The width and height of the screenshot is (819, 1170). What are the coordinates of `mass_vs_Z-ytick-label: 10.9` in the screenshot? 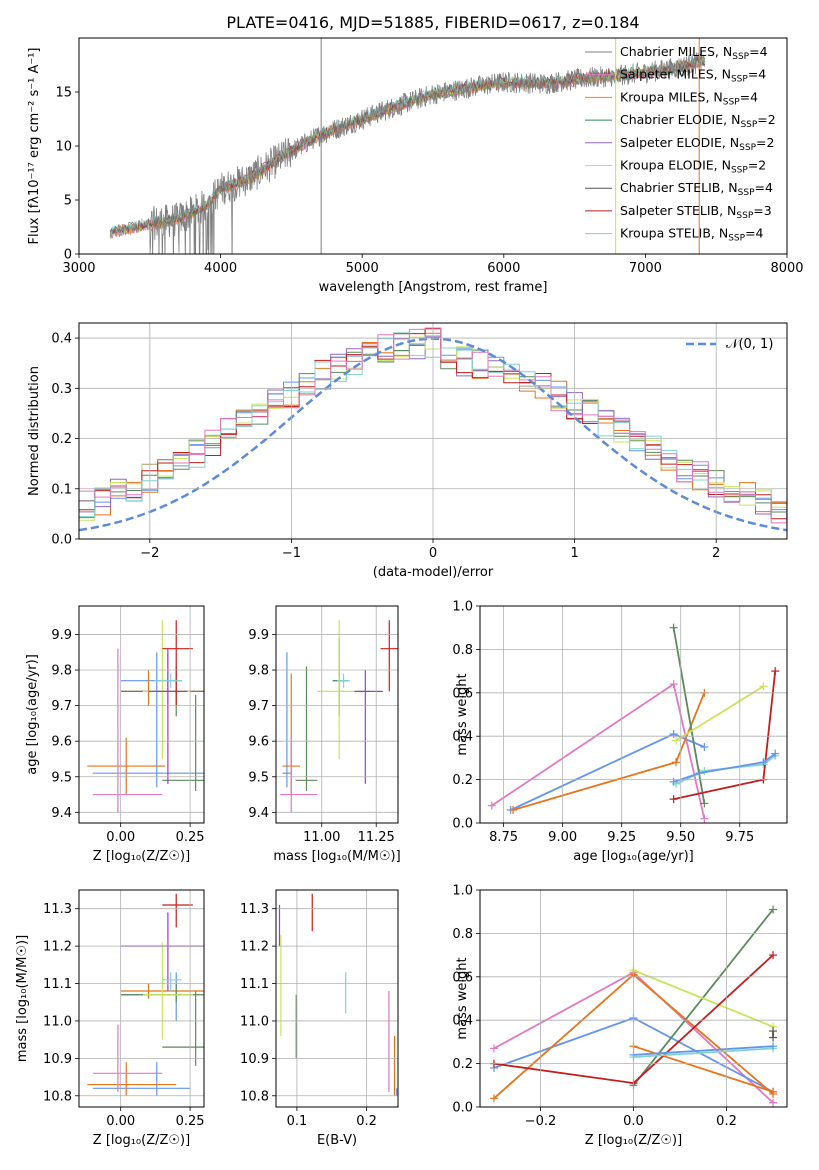 It's located at (57, 1059).